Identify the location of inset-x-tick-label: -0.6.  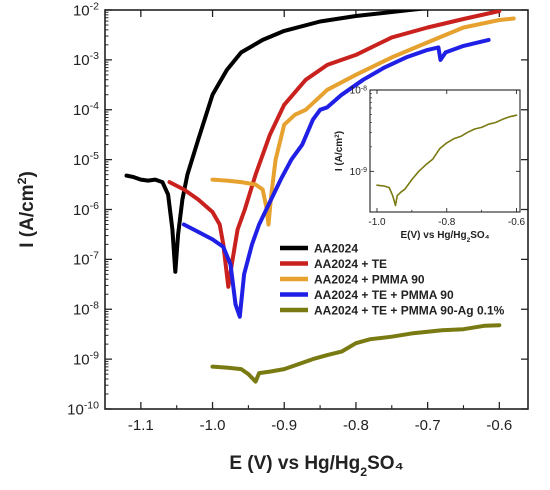
(517, 222).